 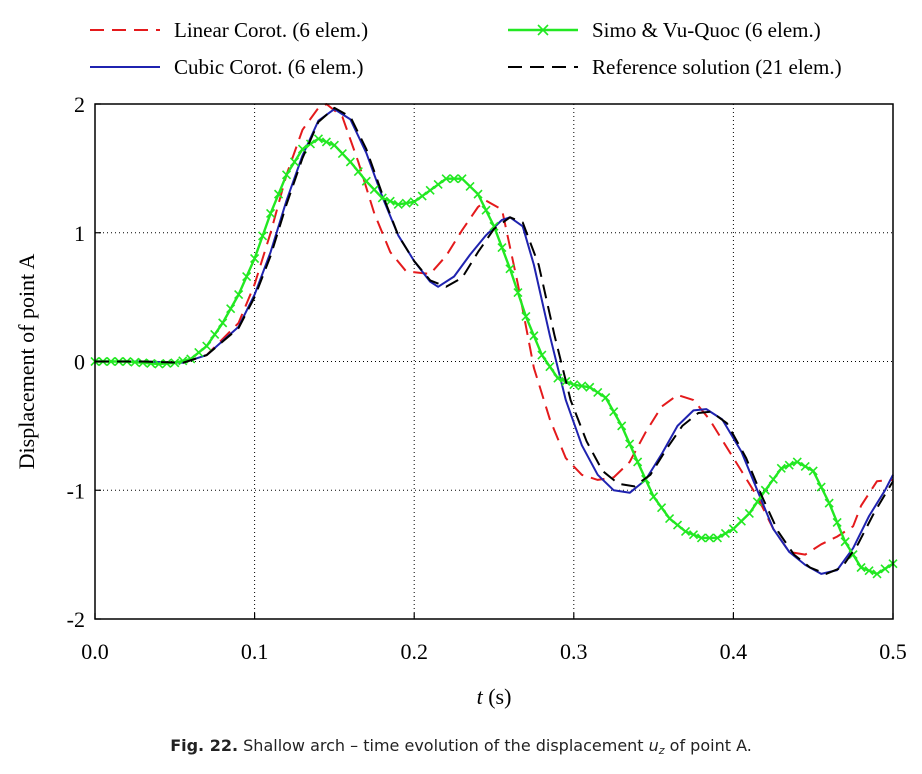 I want to click on legend-label: Linear Corot. (6 elem.), so click(x=271, y=30).